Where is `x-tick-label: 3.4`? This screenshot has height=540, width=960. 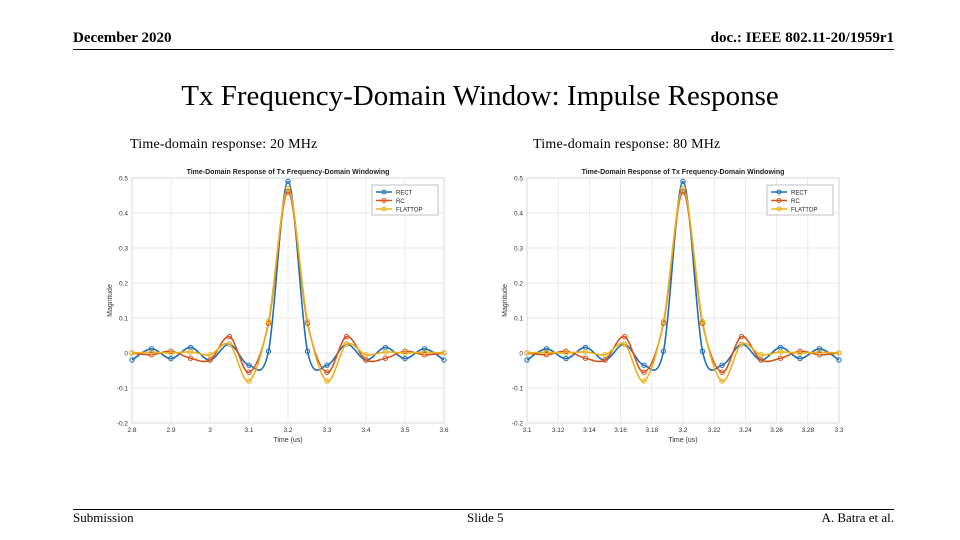 x-tick-label: 3.4 is located at coordinates (365, 430).